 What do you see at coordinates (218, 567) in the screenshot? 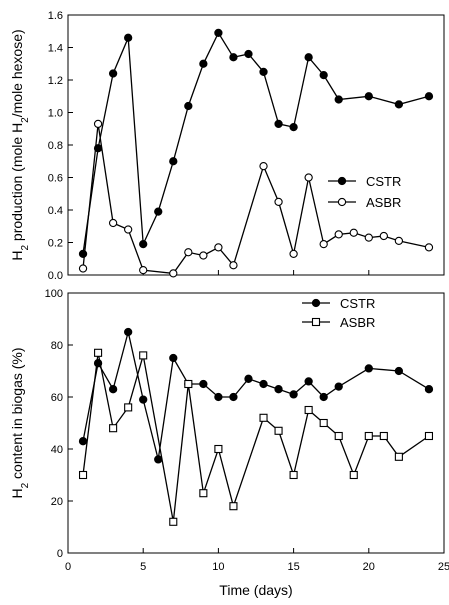
I see `x-tick-label: 10` at bounding box center [218, 567].